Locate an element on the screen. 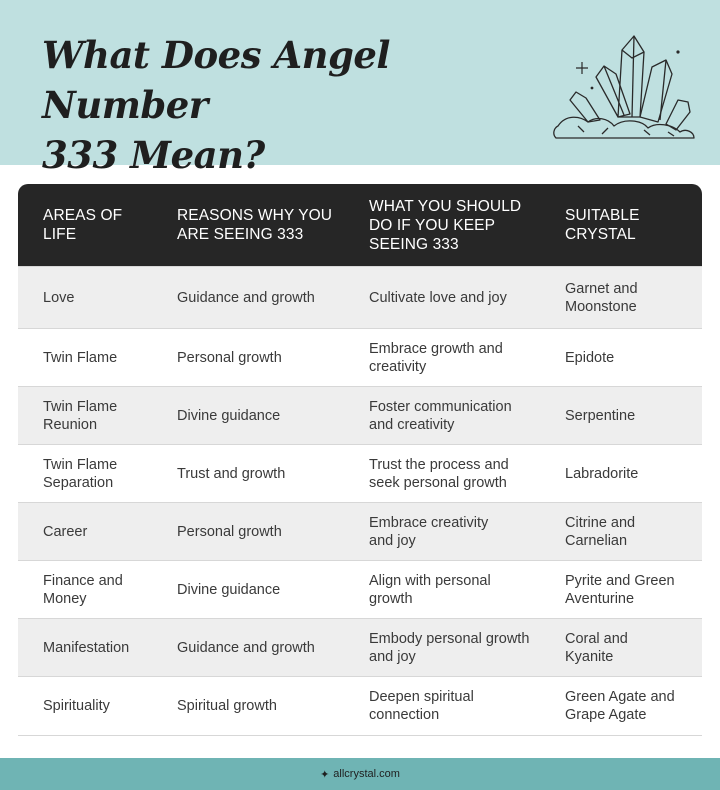 The width and height of the screenshot is (720, 790). header-areas-of-life: AREAS OF LIFE is located at coordinates (83, 225).